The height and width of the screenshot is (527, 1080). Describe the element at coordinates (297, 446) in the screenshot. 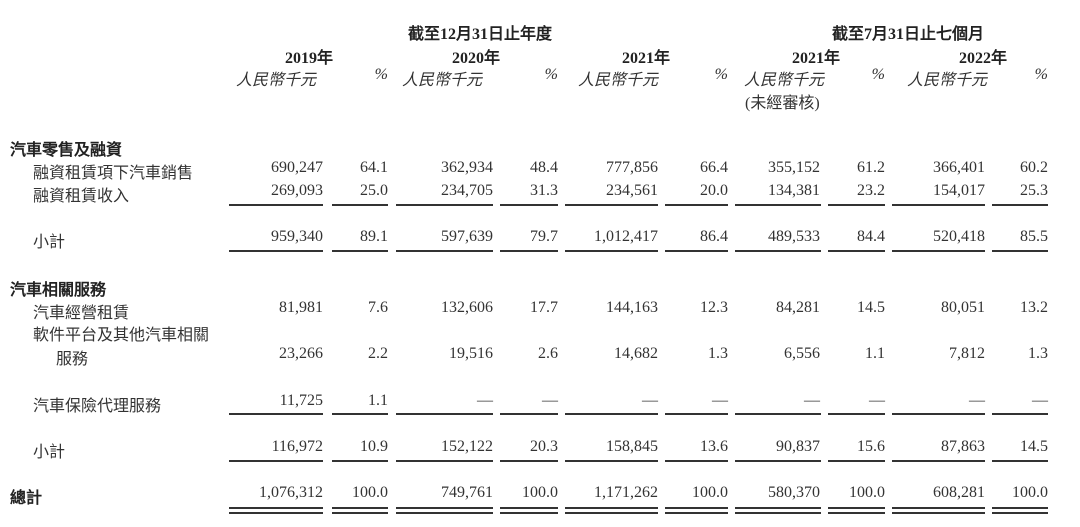

I see `cell-amount: 116,972` at that location.